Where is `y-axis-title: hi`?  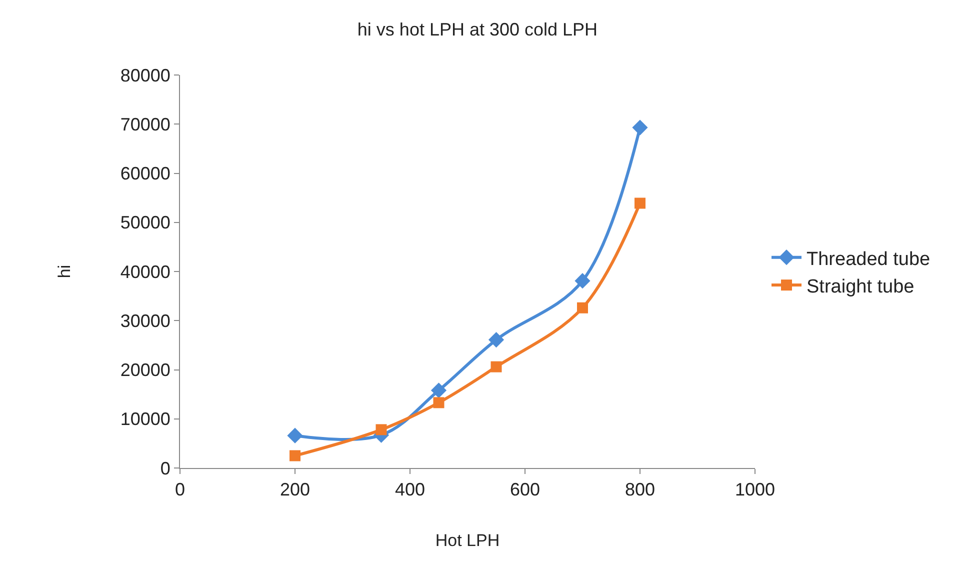
y-axis-title: hi is located at coordinates (64, 271).